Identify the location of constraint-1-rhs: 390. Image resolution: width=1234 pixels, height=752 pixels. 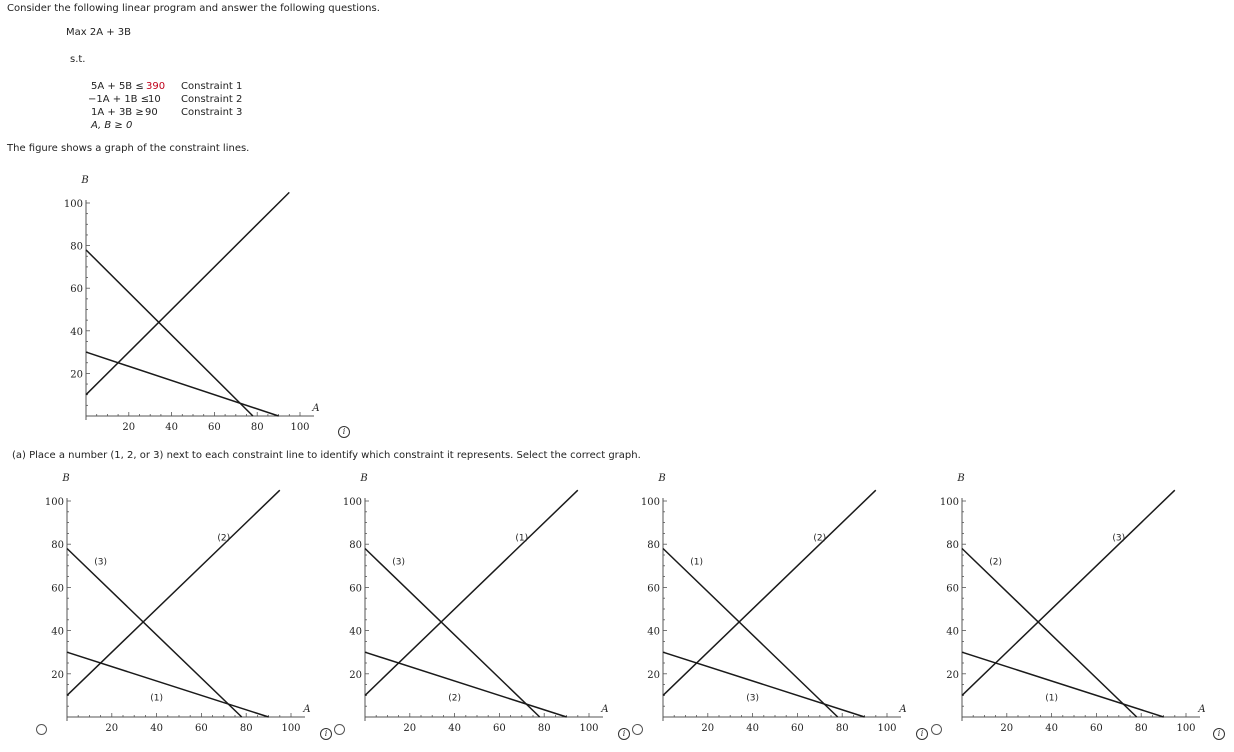
(156, 86).